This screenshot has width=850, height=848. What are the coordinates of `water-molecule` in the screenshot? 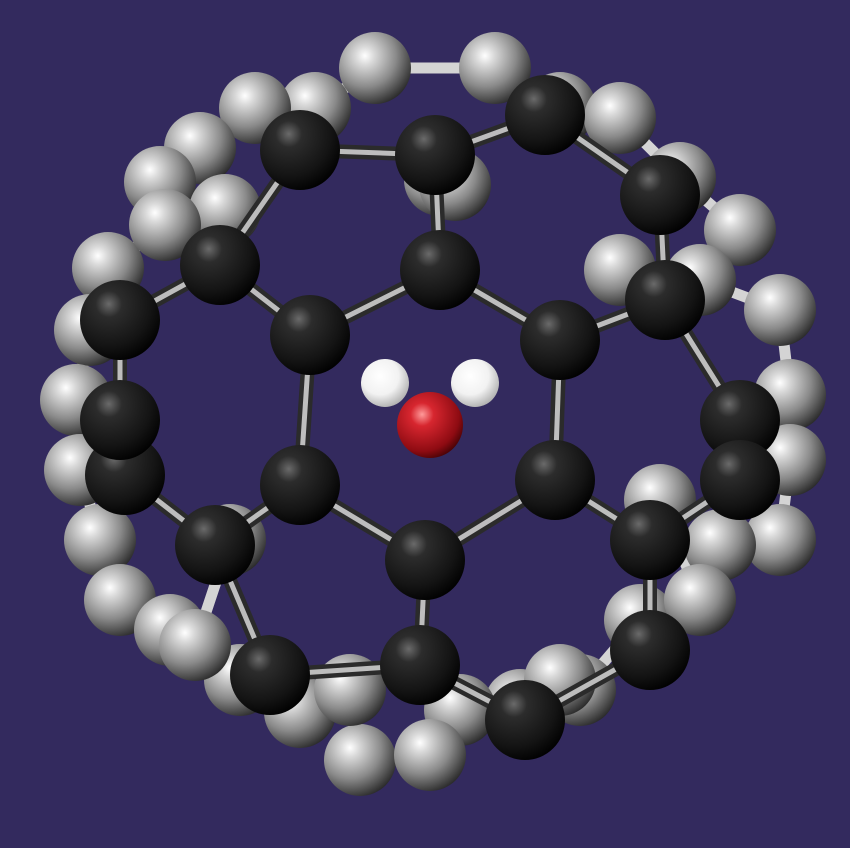 It's located at (430, 408).